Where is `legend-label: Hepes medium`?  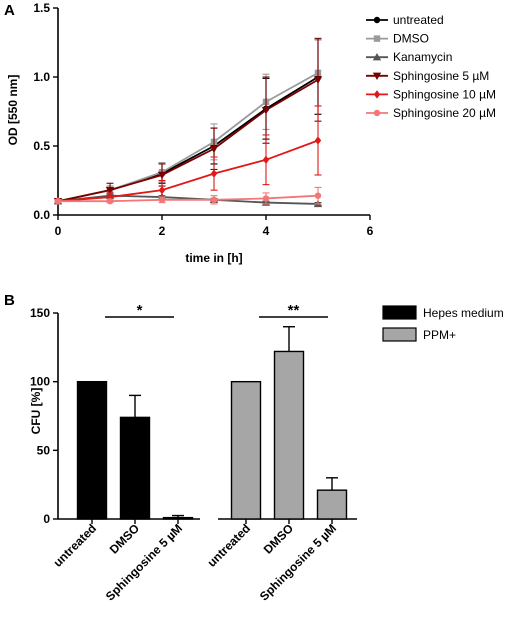
legend-label: Hepes medium is located at coordinates (463, 313).